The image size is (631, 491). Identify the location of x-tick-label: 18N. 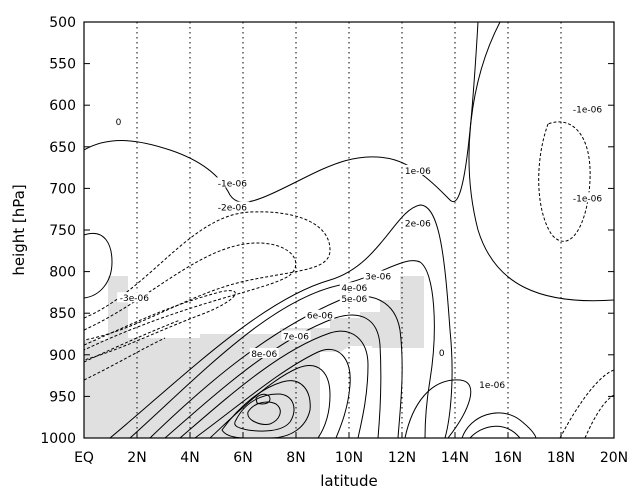
(561, 458).